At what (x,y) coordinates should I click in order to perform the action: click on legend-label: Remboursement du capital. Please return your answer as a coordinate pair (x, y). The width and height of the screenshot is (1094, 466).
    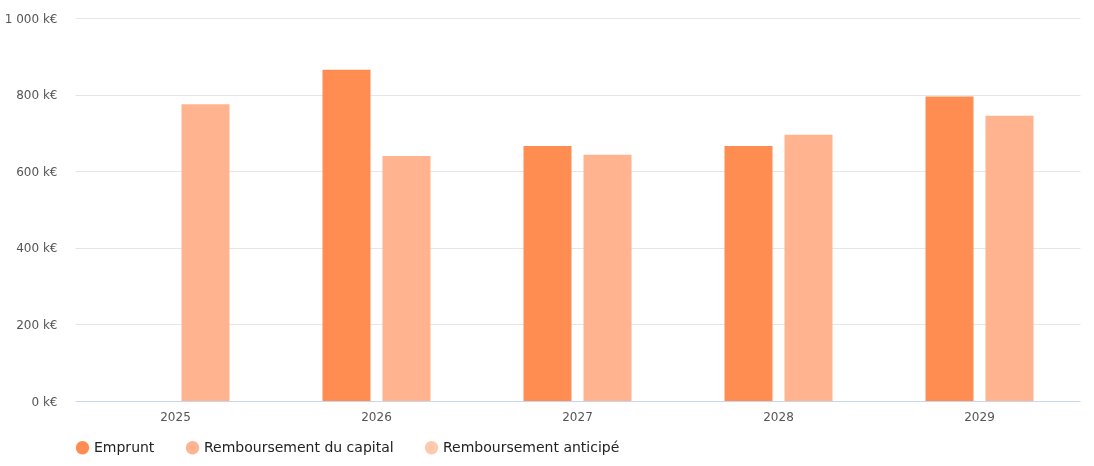
    Looking at the image, I should click on (299, 446).